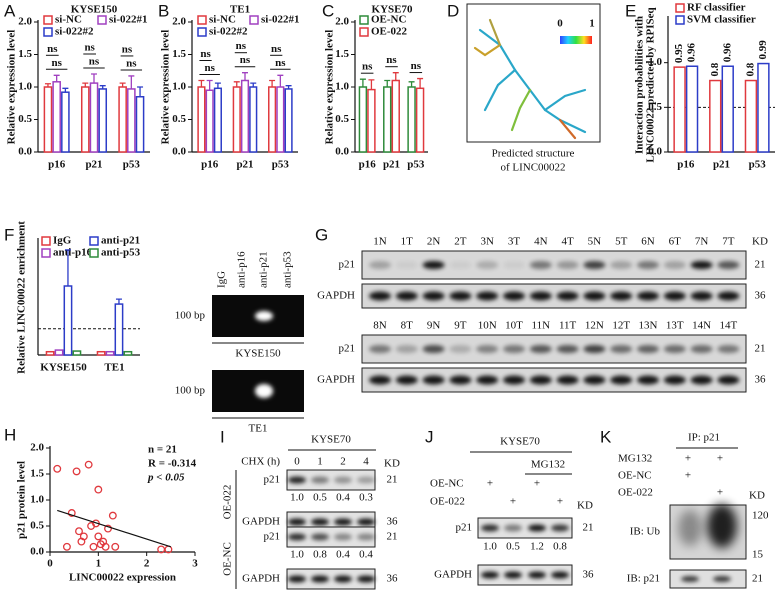 This screenshot has width=778, height=593. I want to click on lane-label: 11N, so click(541, 326).